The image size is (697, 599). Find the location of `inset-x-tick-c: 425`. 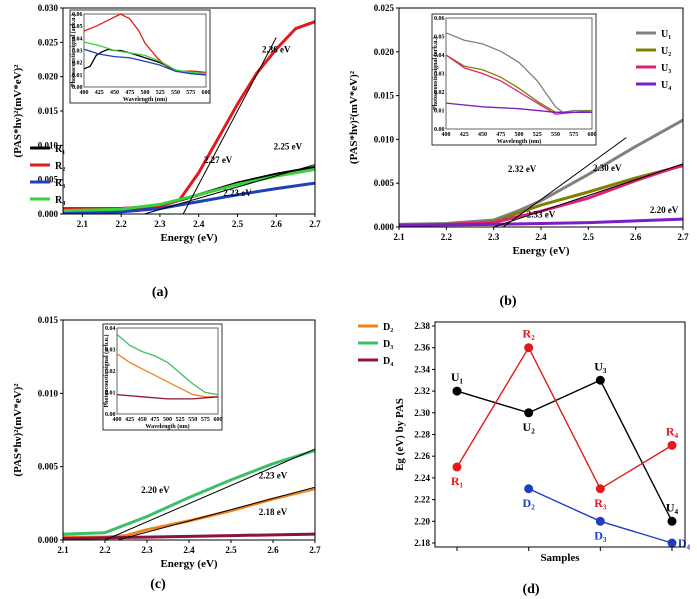

inset-x-tick-c: 425 is located at coordinates (129, 420).